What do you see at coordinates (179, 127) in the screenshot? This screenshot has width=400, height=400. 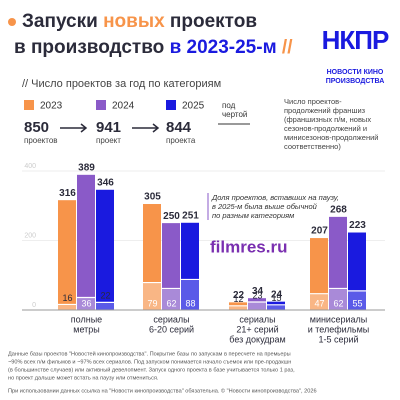 I see `total-value: 844` at bounding box center [179, 127].